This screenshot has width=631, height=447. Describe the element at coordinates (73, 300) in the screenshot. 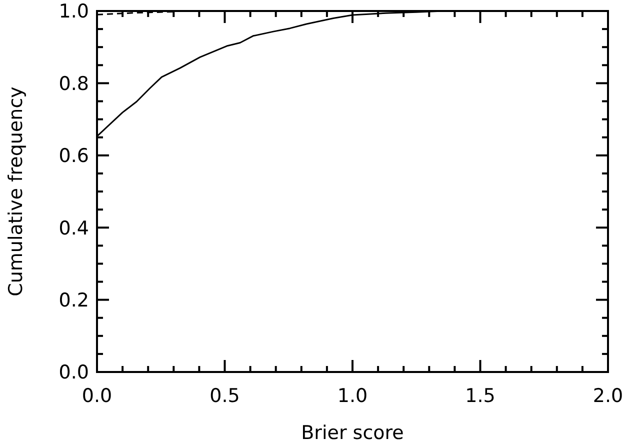

I see `y-tick-label: 0.2` at that location.